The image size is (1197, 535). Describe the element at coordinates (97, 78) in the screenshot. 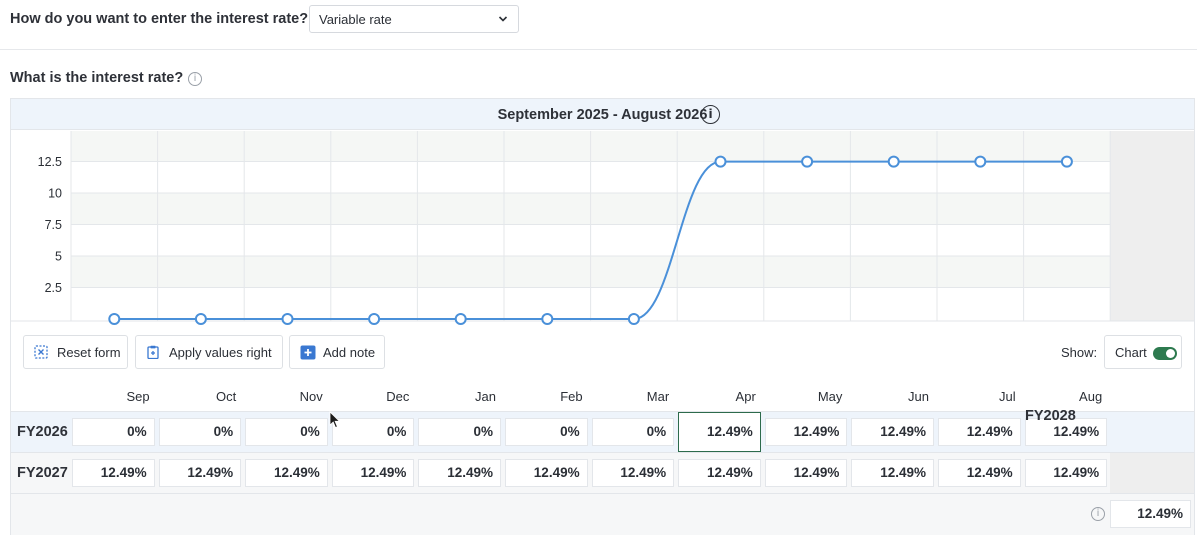

I see `interest-rate-question: What is the interest rate?` at that location.